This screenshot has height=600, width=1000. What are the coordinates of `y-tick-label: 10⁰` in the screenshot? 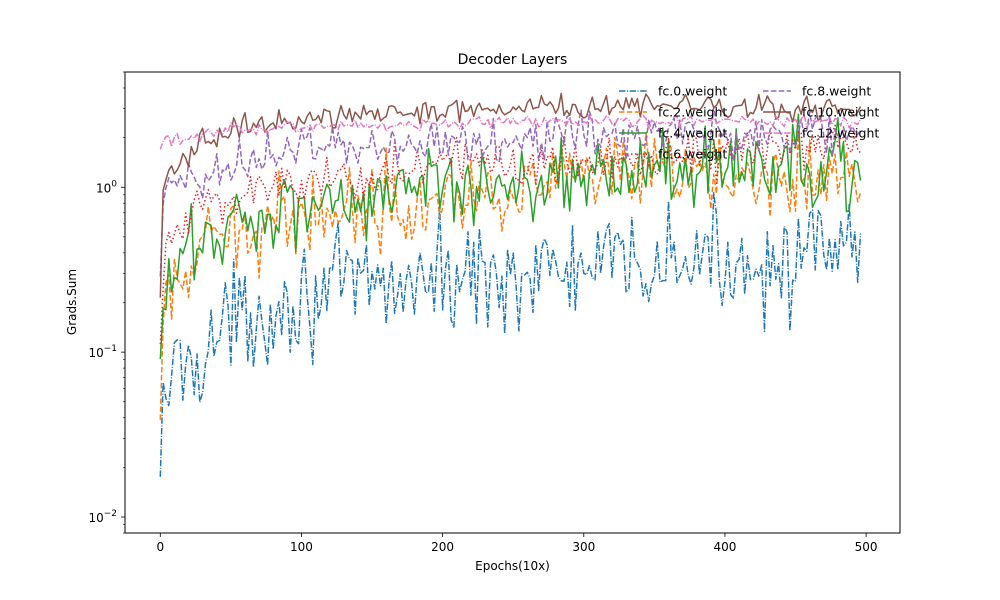 It's located at (106, 187).